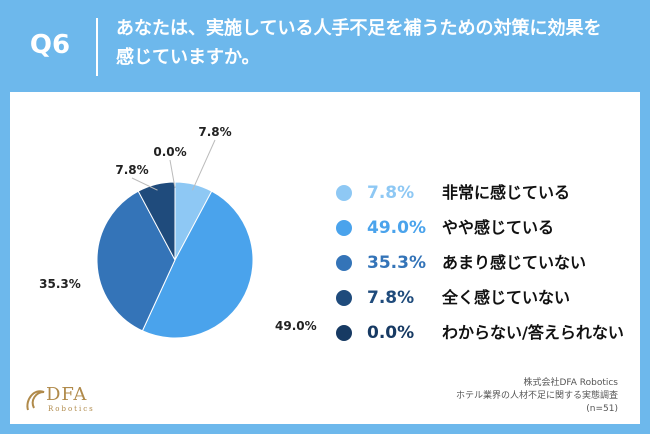 The height and width of the screenshot is (434, 650). Describe the element at coordinates (396, 228) in the screenshot. I see `legend-percent: 49.0%` at that location.